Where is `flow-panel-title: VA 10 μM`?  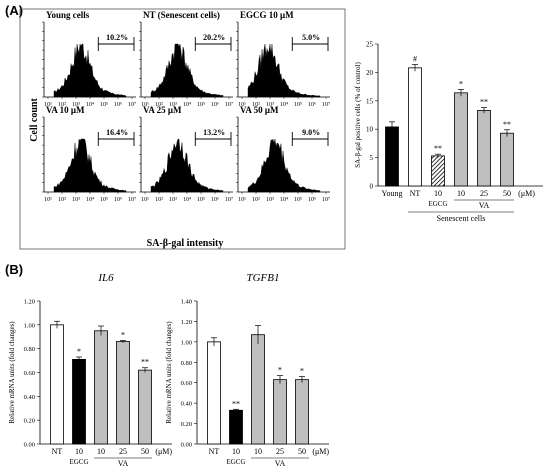
flow-panel-title: VA 10 μM is located at coordinates (65, 110).